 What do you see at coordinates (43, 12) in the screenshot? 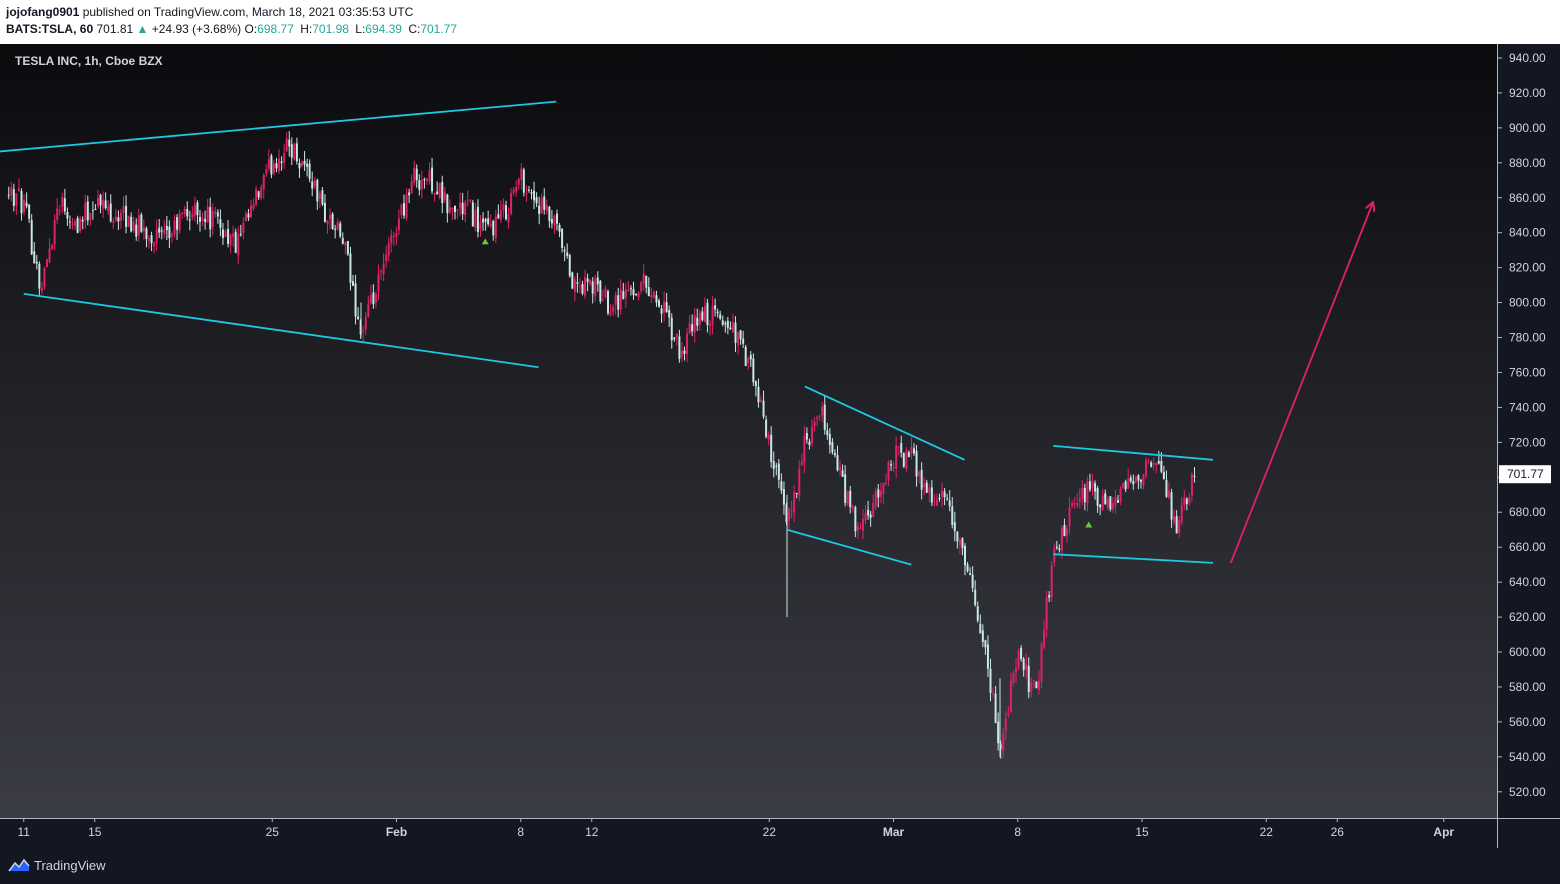
I see `author-name: jojofang0901` at bounding box center [43, 12].